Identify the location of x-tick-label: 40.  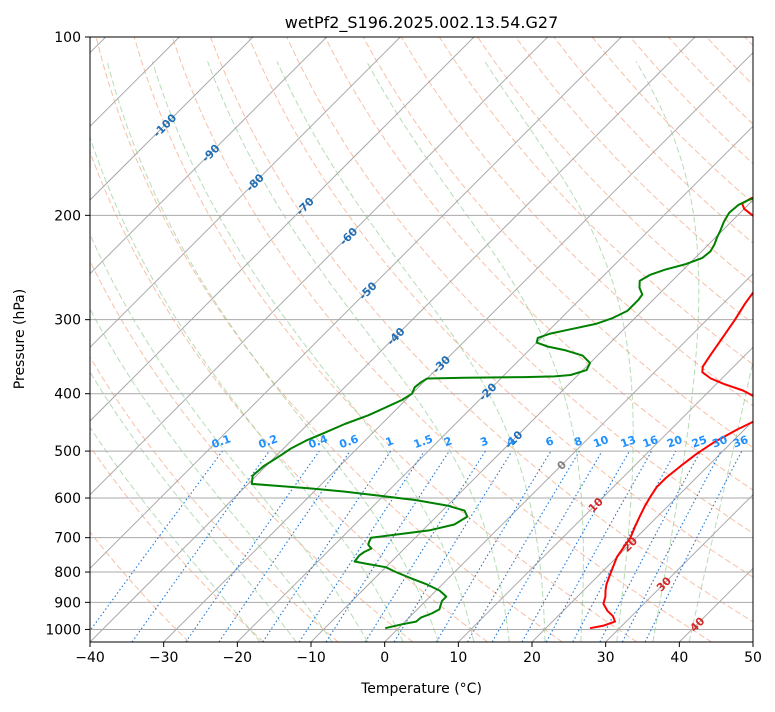
(679, 658).